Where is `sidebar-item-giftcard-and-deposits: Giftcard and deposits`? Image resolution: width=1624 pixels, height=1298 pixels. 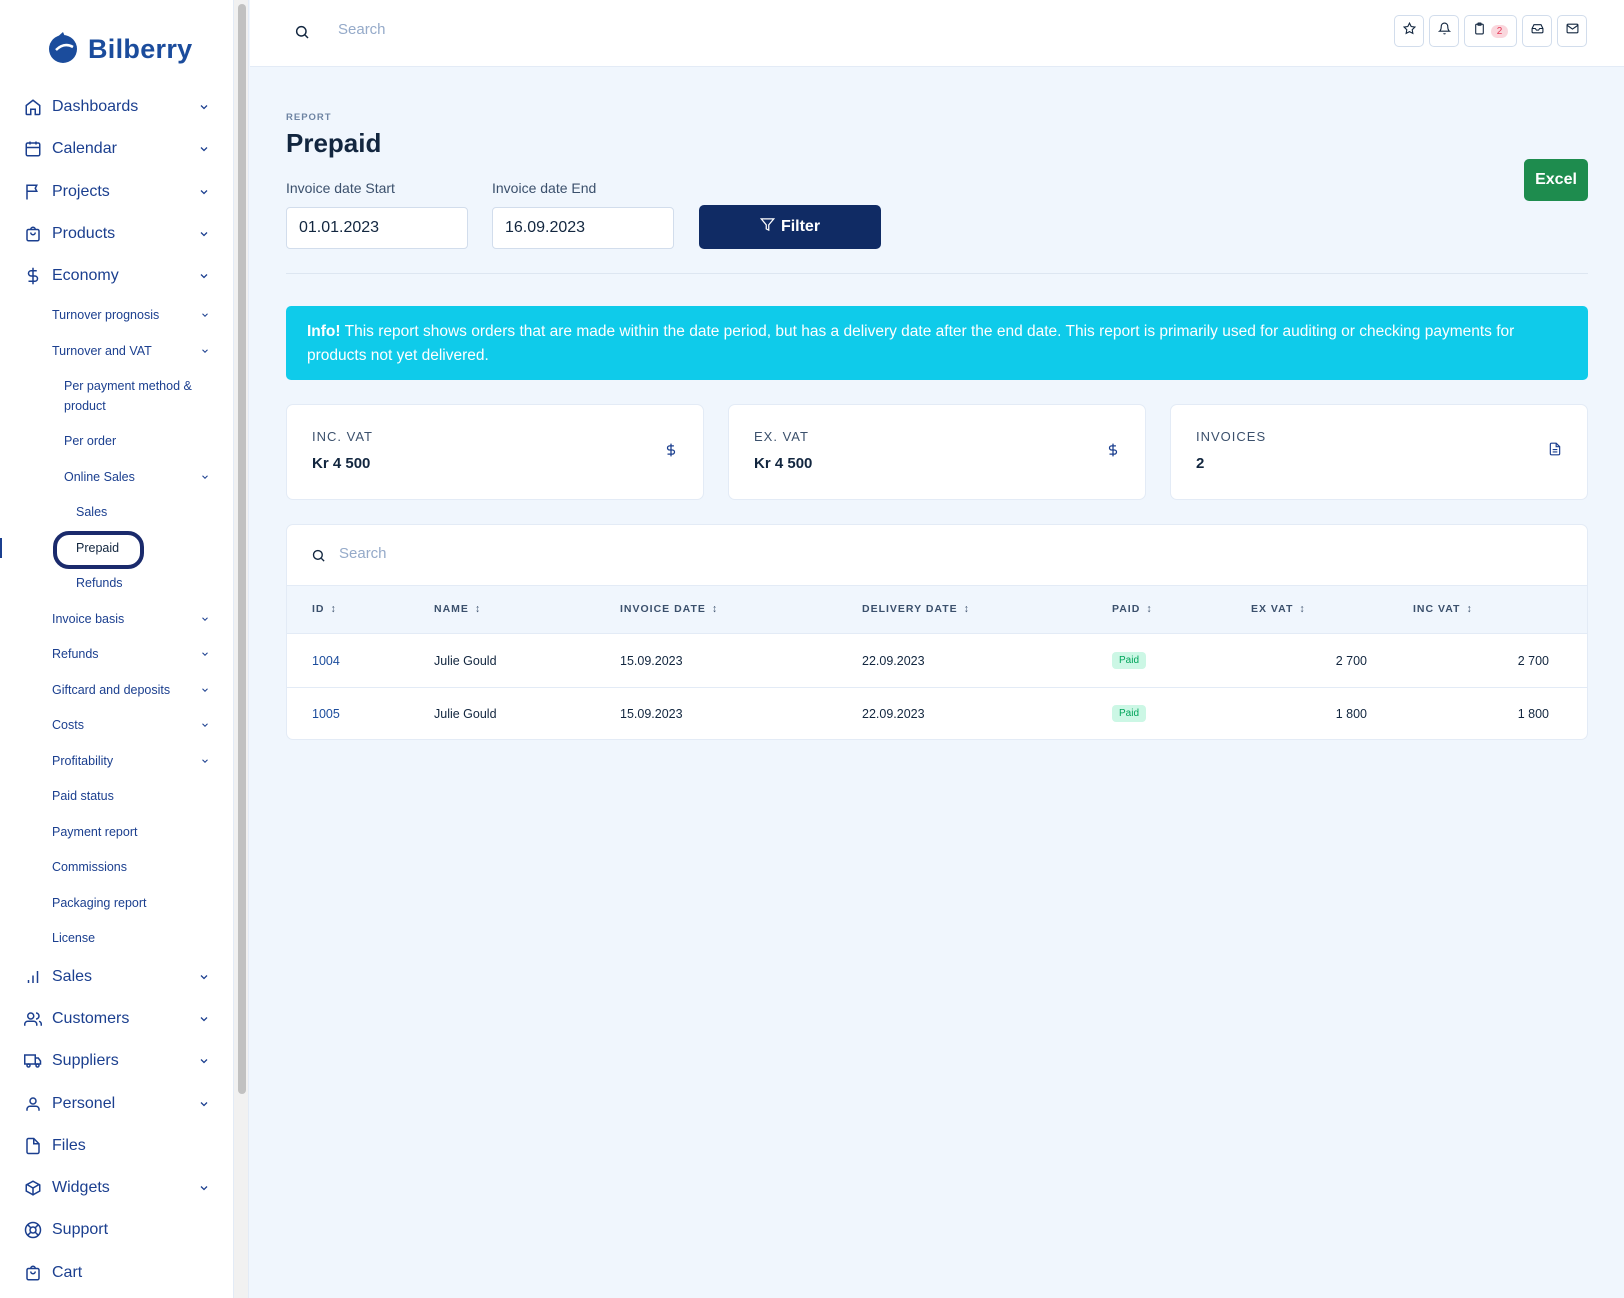 sidebar-item-giftcard-and-deposits: Giftcard and deposits is located at coordinates (132, 690).